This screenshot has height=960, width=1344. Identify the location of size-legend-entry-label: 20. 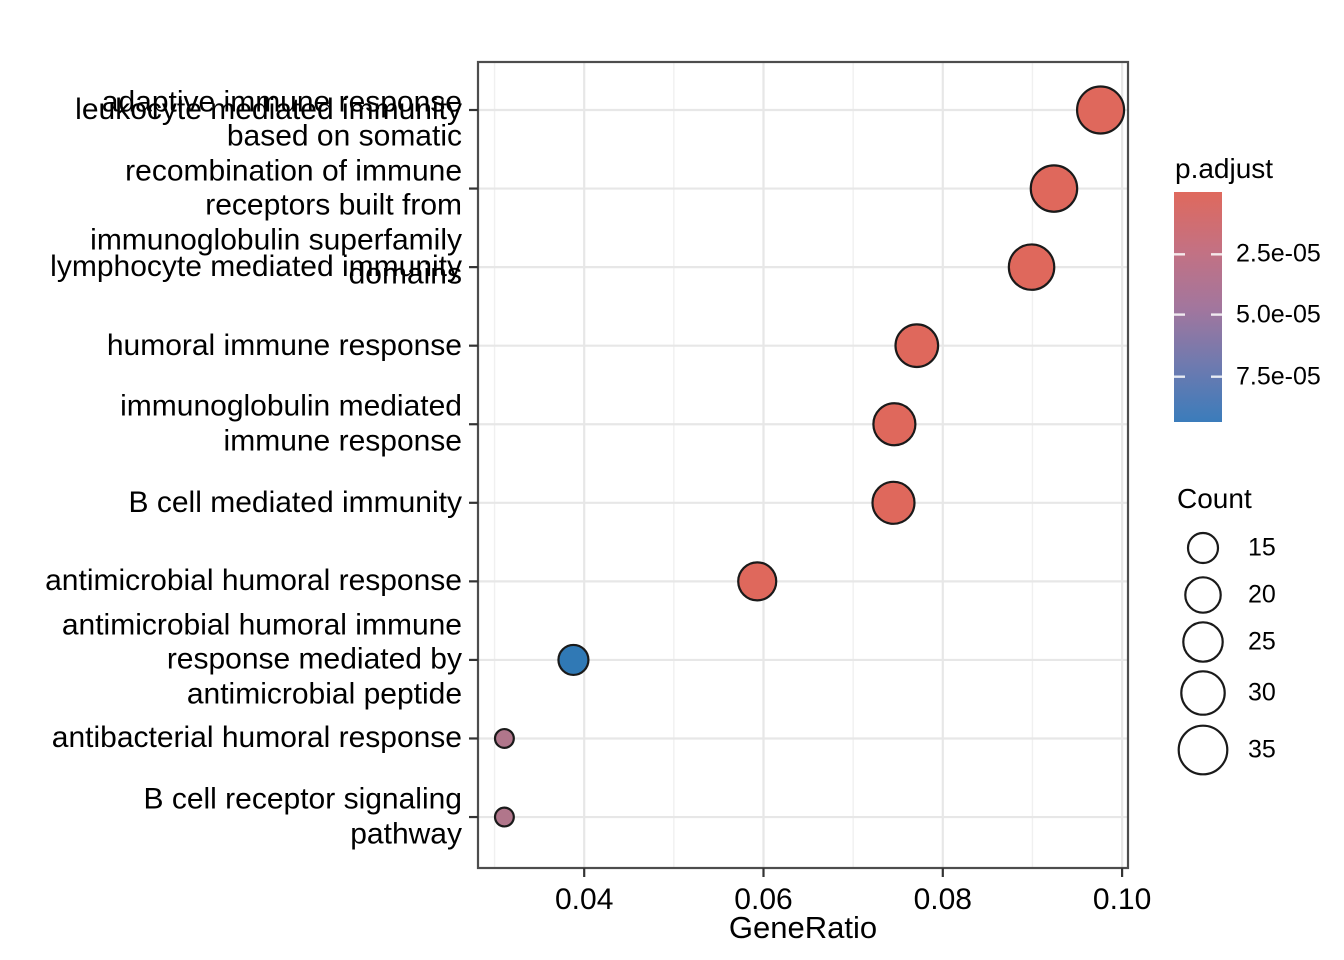
(1262, 594).